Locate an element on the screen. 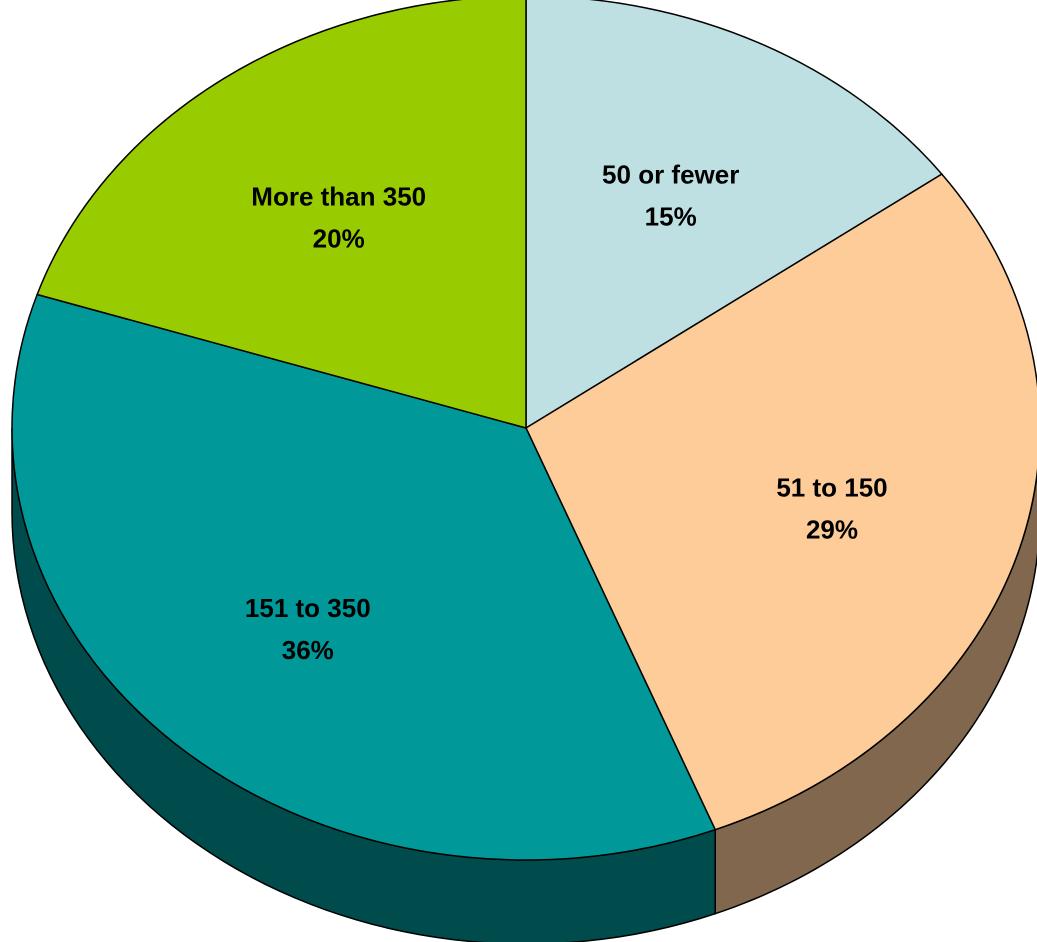 The height and width of the screenshot is (942, 1037). slice-label-151-to-350: 151 to 350 36% is located at coordinates (308, 629).